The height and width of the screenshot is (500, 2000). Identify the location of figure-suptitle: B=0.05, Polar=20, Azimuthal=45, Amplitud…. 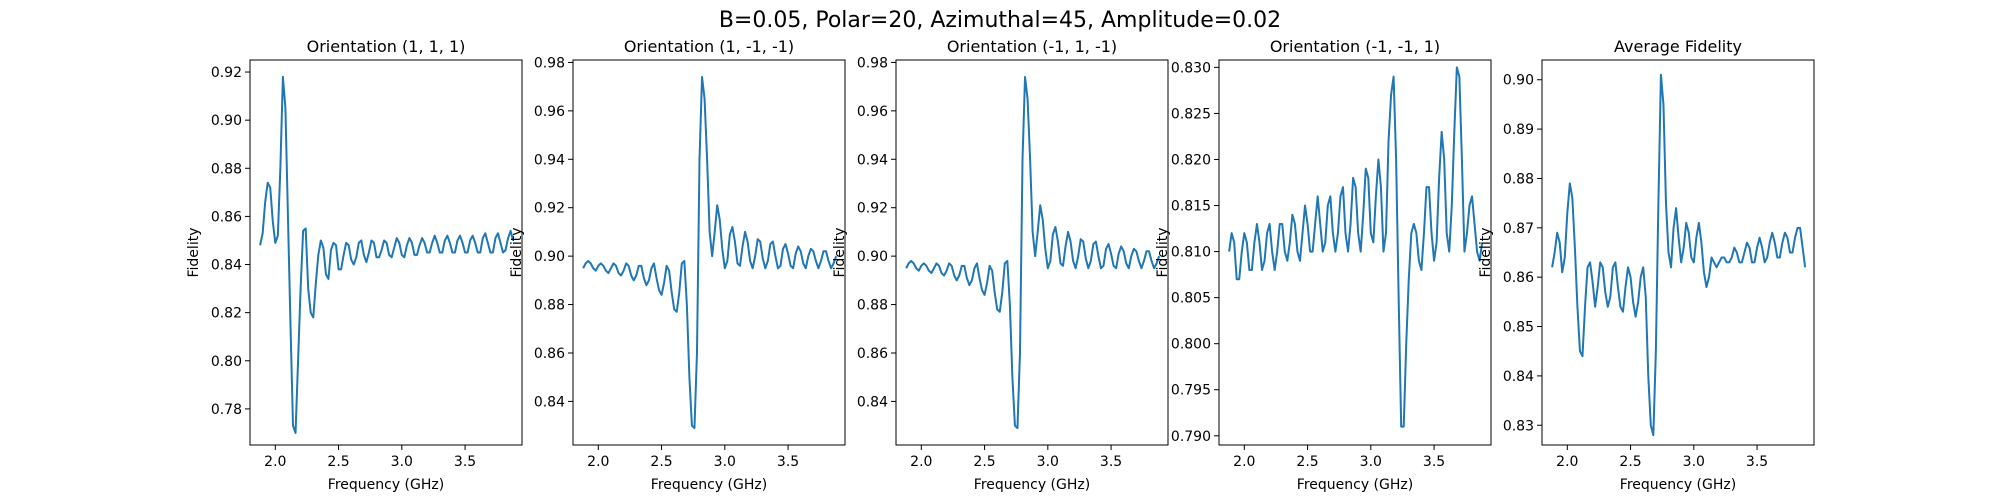
(1000, 20).